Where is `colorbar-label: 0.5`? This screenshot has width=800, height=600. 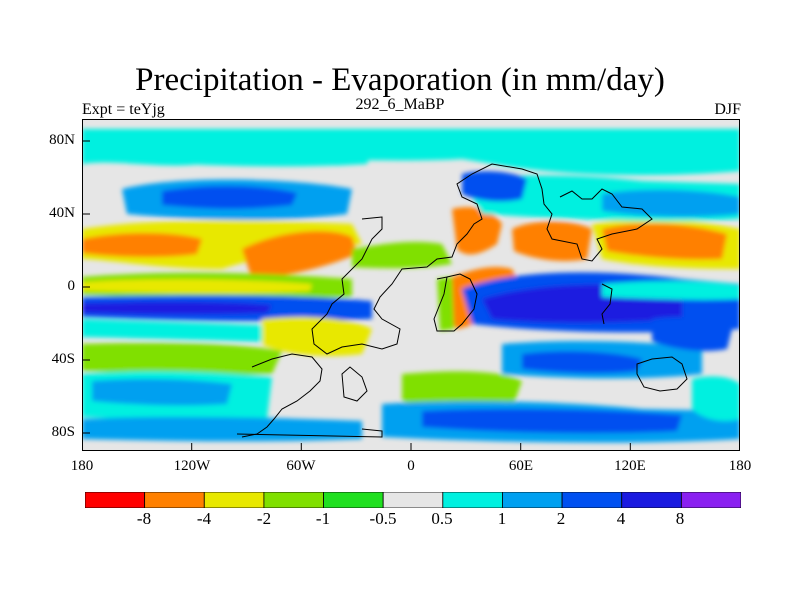
colorbar-label: 0.5 is located at coordinates (442, 518).